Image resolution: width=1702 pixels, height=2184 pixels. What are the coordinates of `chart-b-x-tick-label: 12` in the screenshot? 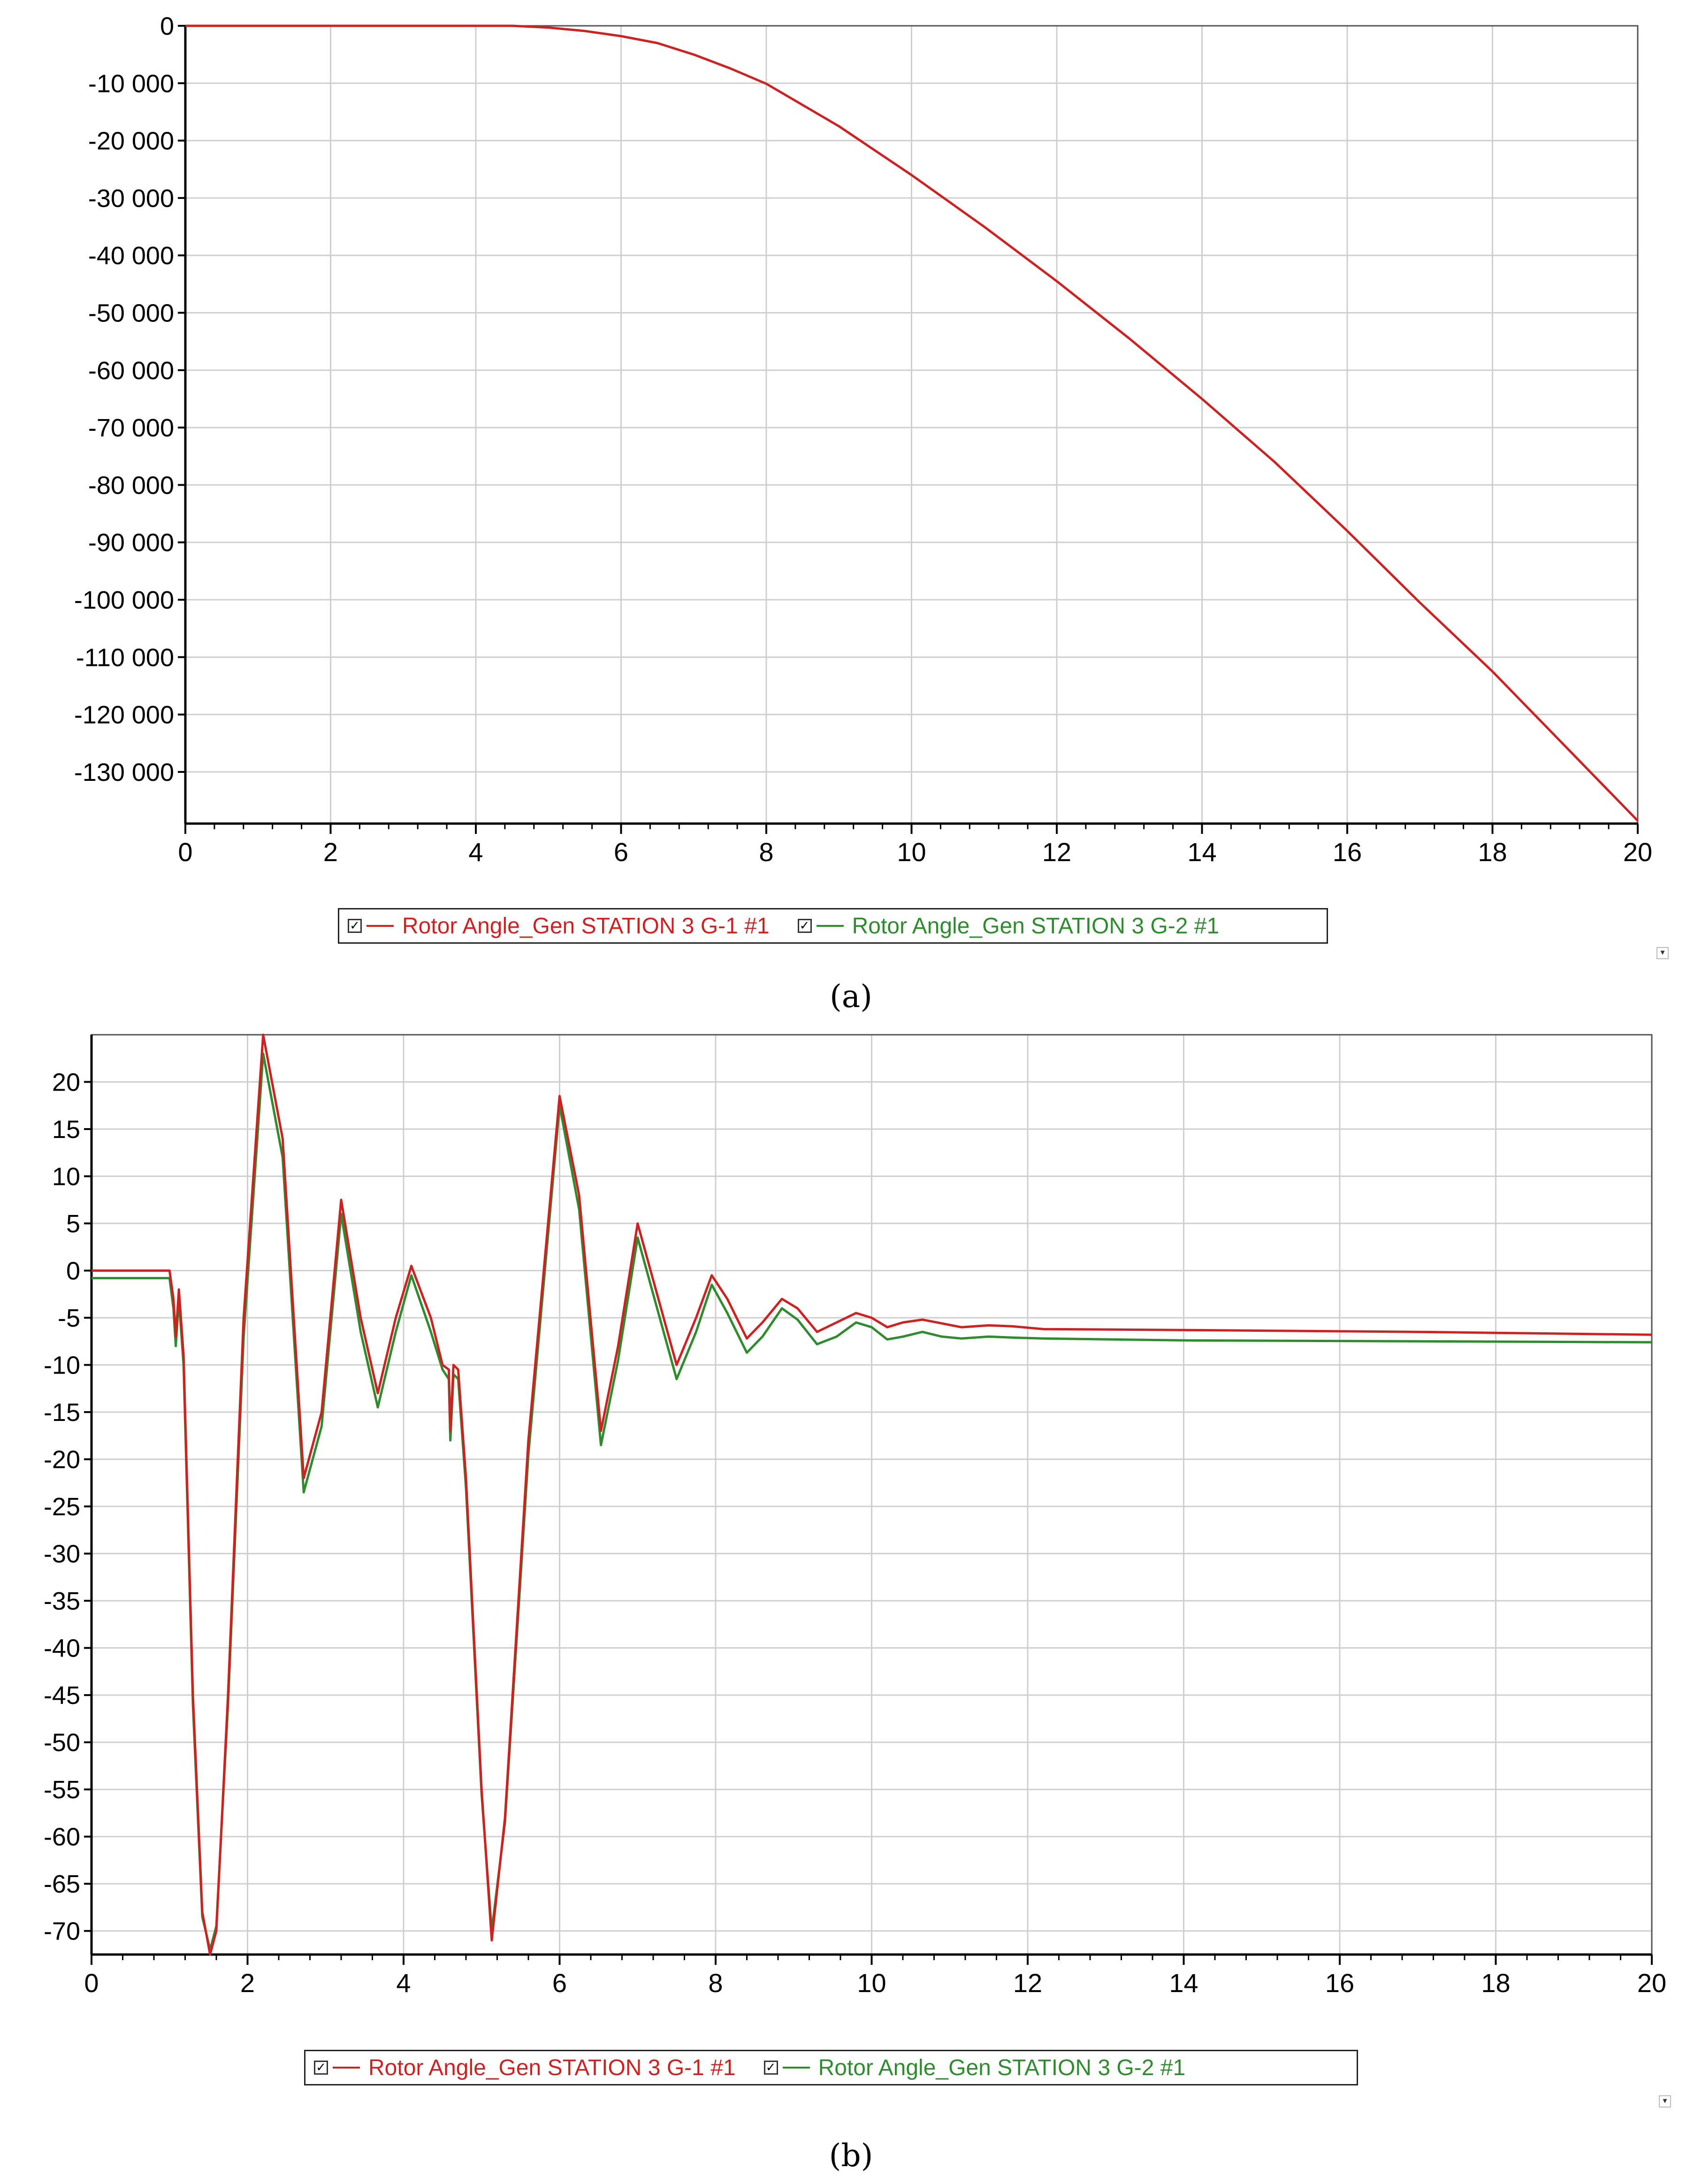 It's located at (1027, 1983).